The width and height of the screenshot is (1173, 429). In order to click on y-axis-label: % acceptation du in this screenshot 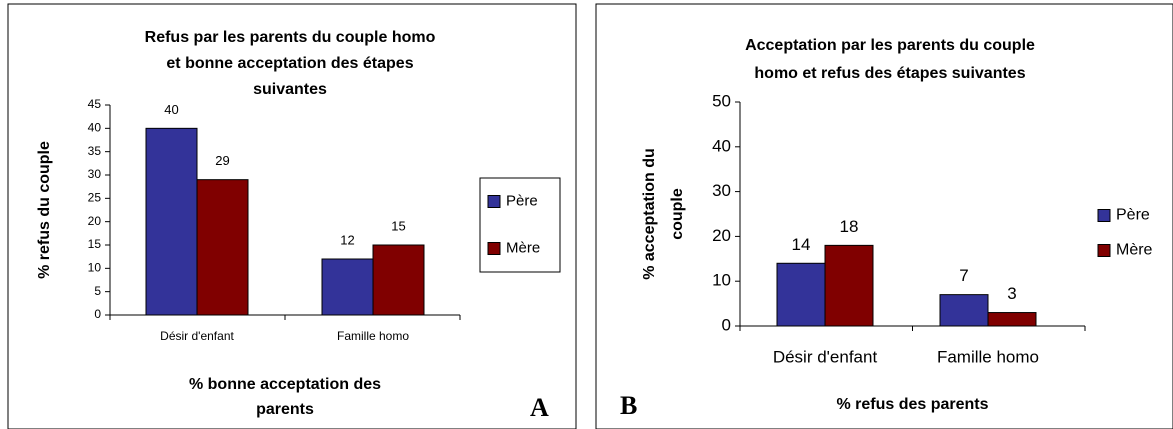, I will do `click(649, 214)`.